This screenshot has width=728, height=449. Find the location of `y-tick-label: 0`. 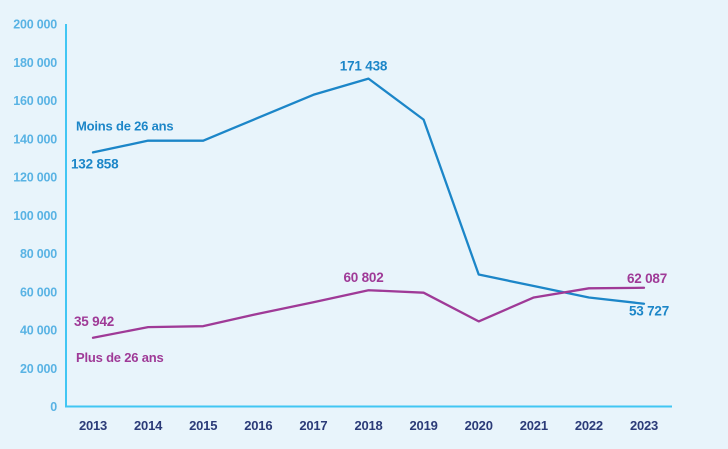

y-tick-label: 0 is located at coordinates (53, 407).